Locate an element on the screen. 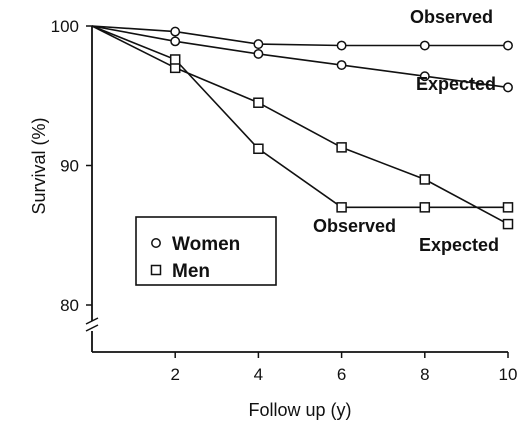 The width and height of the screenshot is (517, 423). legend-label-women: Women is located at coordinates (206, 244).